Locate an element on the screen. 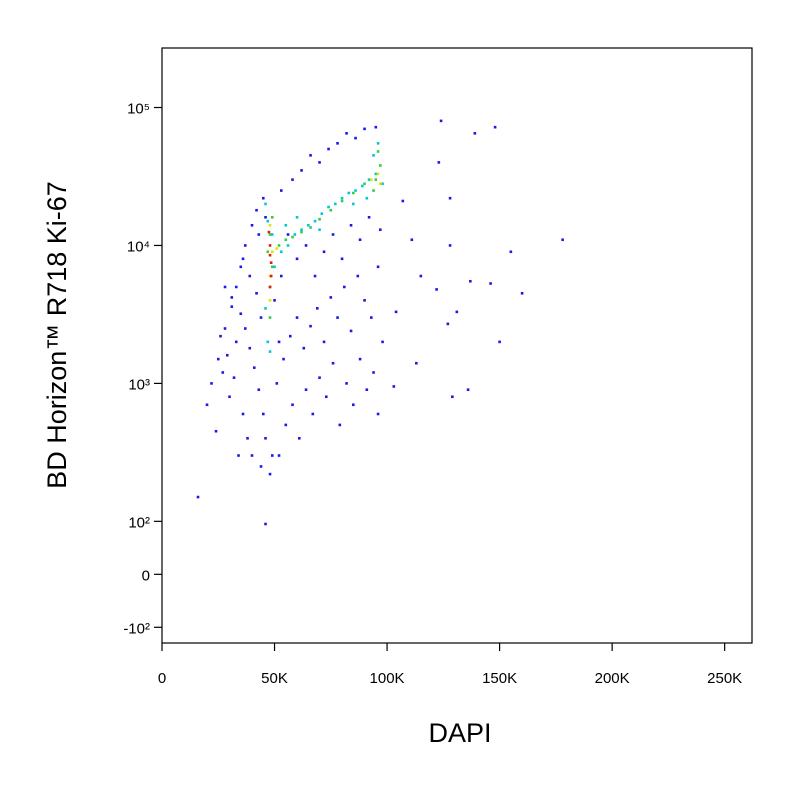 The width and height of the screenshot is (800, 805). x-tick-label: 100K is located at coordinates (387, 678).